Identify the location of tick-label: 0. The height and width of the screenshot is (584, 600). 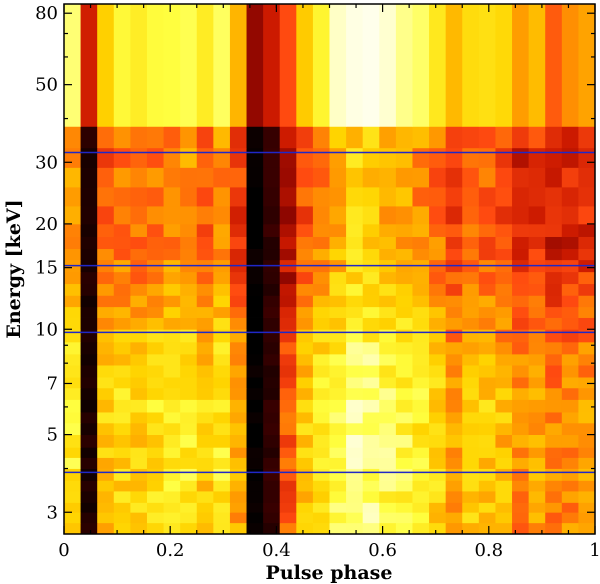
(63, 550).